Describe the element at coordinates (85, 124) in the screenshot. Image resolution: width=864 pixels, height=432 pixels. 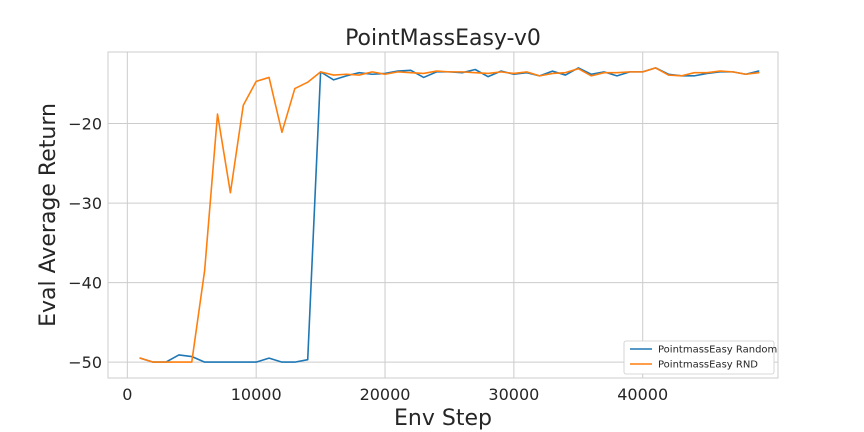
I see `y-tick-label: −20` at that location.